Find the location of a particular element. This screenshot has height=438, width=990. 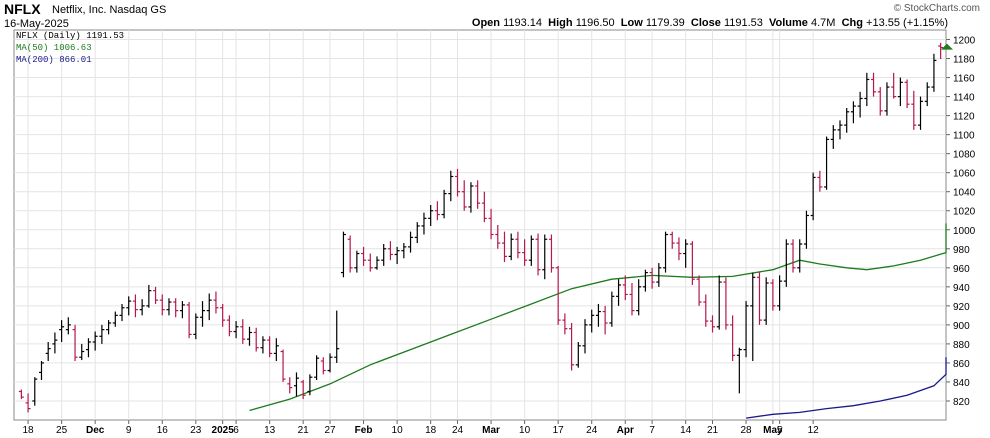

legend-price-text: NFLX (Daily) 1191.53 is located at coordinates (70, 36).